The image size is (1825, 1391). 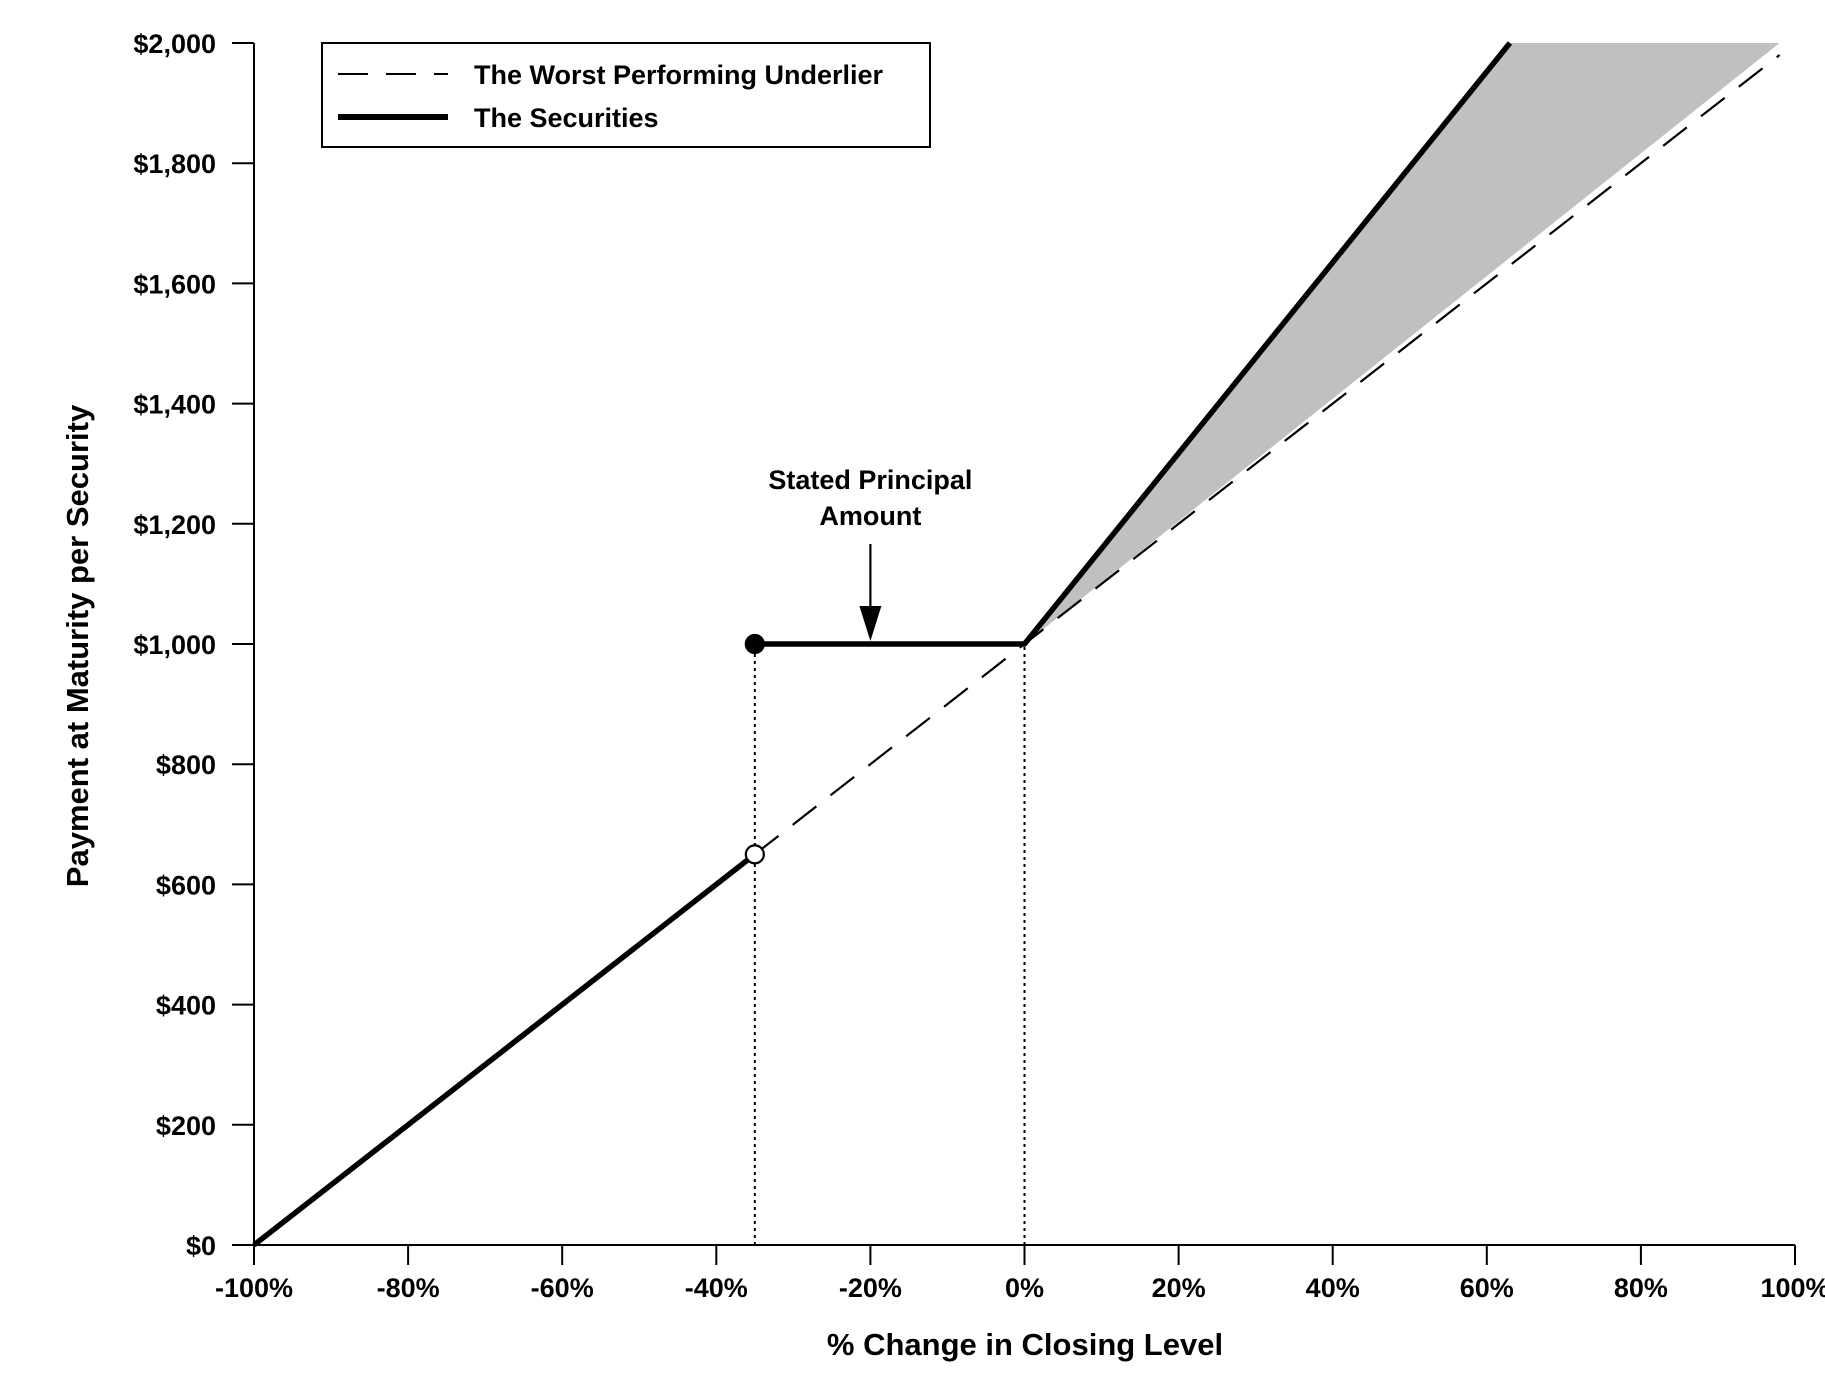 What do you see at coordinates (1487, 1288) in the screenshot?
I see `x-tick-label-8: 60%` at bounding box center [1487, 1288].